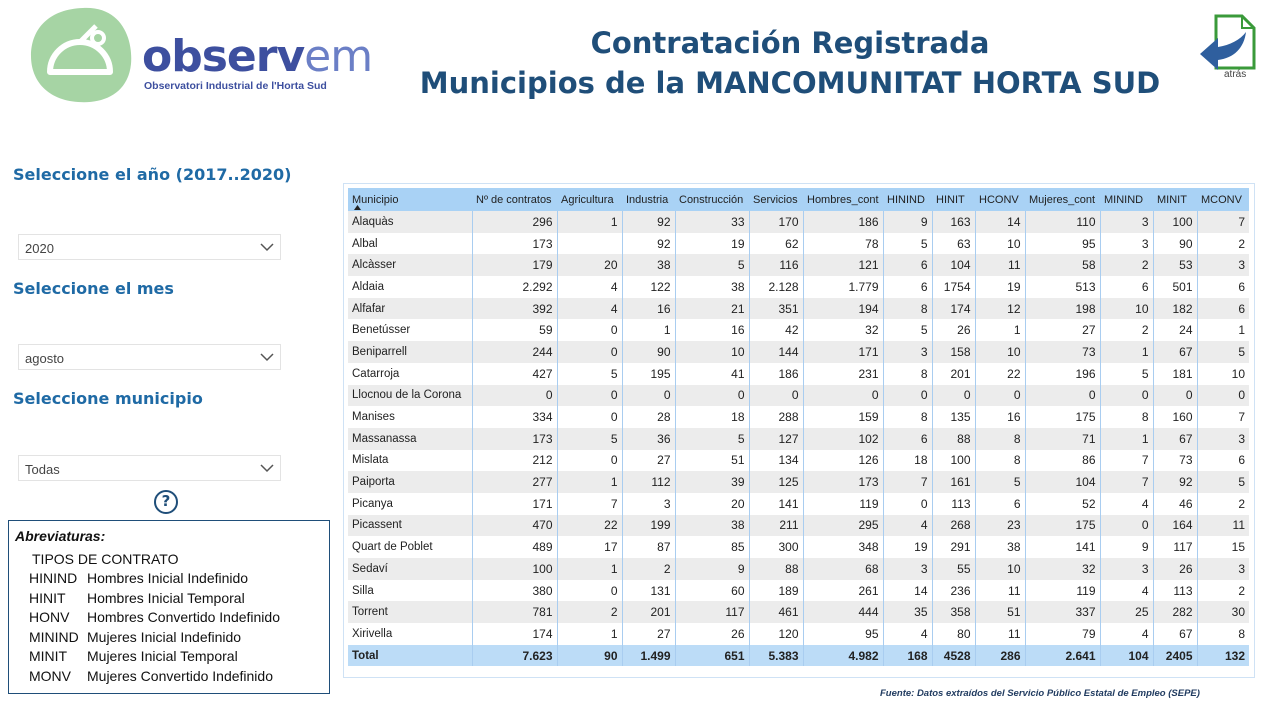 This screenshot has height=720, width=1280. Describe the element at coordinates (1223, 199) in the screenshot. I see `column-header: MCONV` at that location.